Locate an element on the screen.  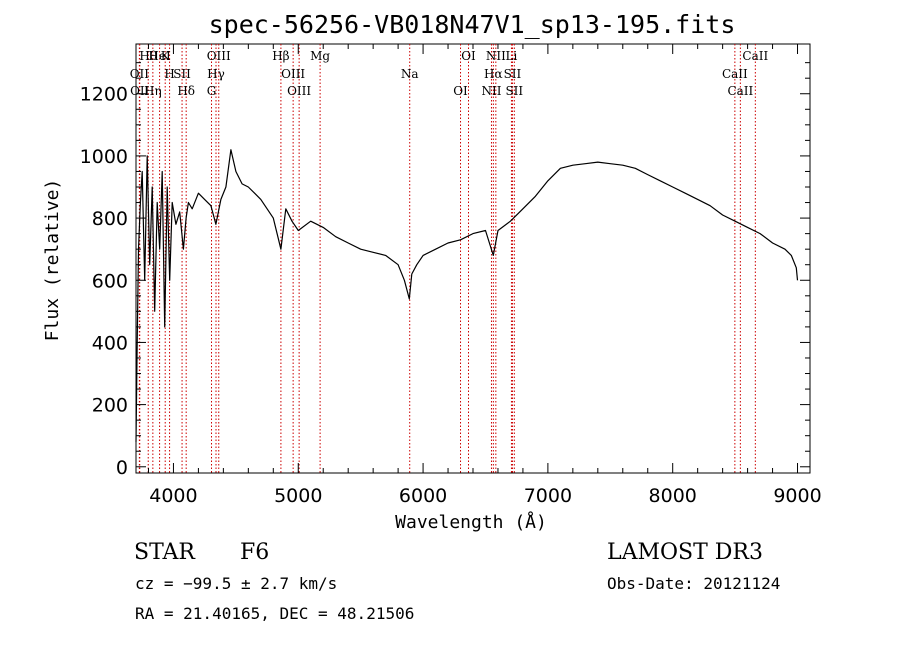
emission-line-label: G is located at coordinates (212, 91).